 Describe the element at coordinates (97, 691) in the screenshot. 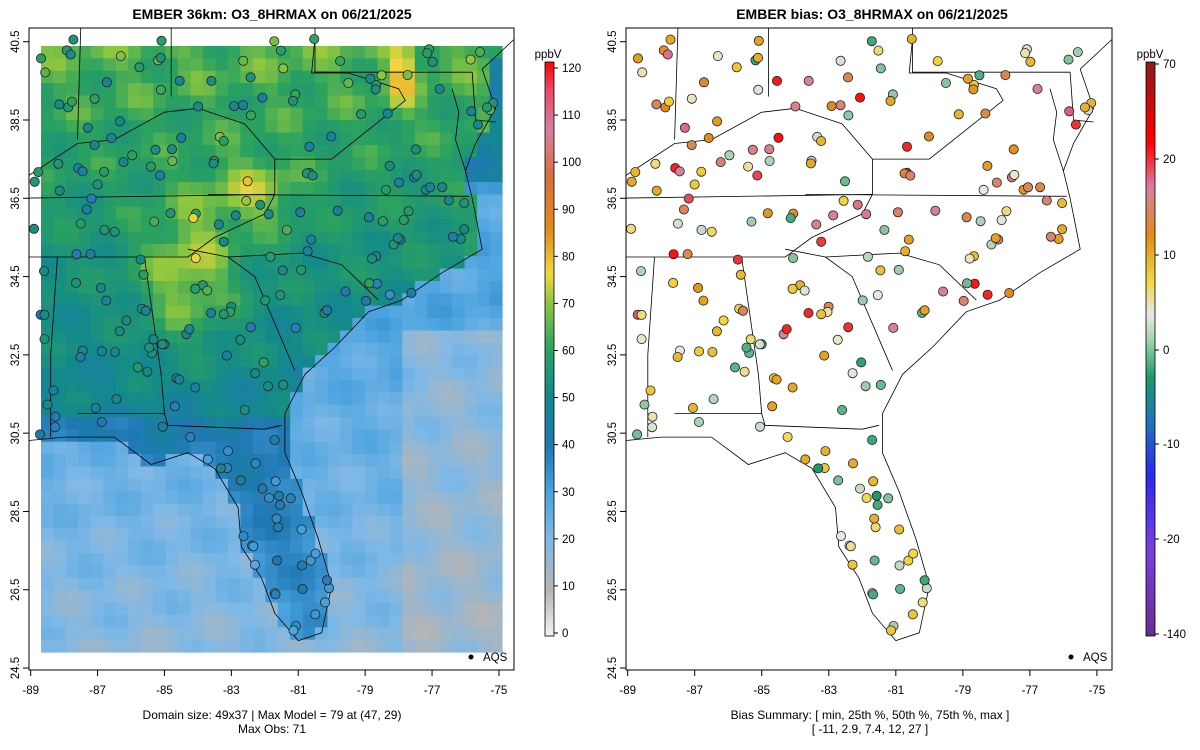

I see `left-x-tick-label: -87` at that location.